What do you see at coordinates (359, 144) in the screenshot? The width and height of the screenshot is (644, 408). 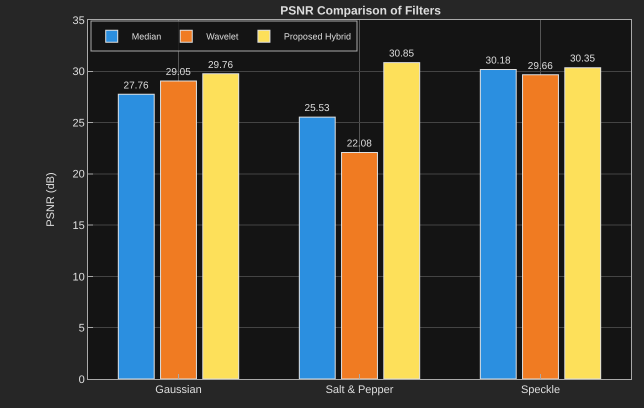 I see `data-label: 22.08` at bounding box center [359, 144].